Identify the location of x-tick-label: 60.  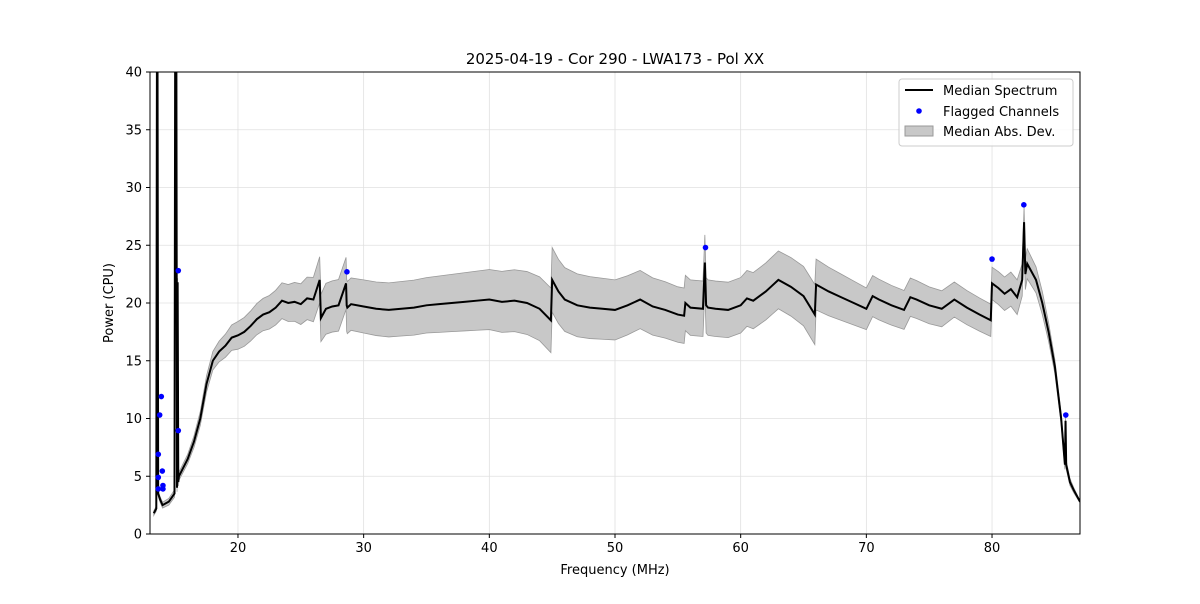
(740, 548).